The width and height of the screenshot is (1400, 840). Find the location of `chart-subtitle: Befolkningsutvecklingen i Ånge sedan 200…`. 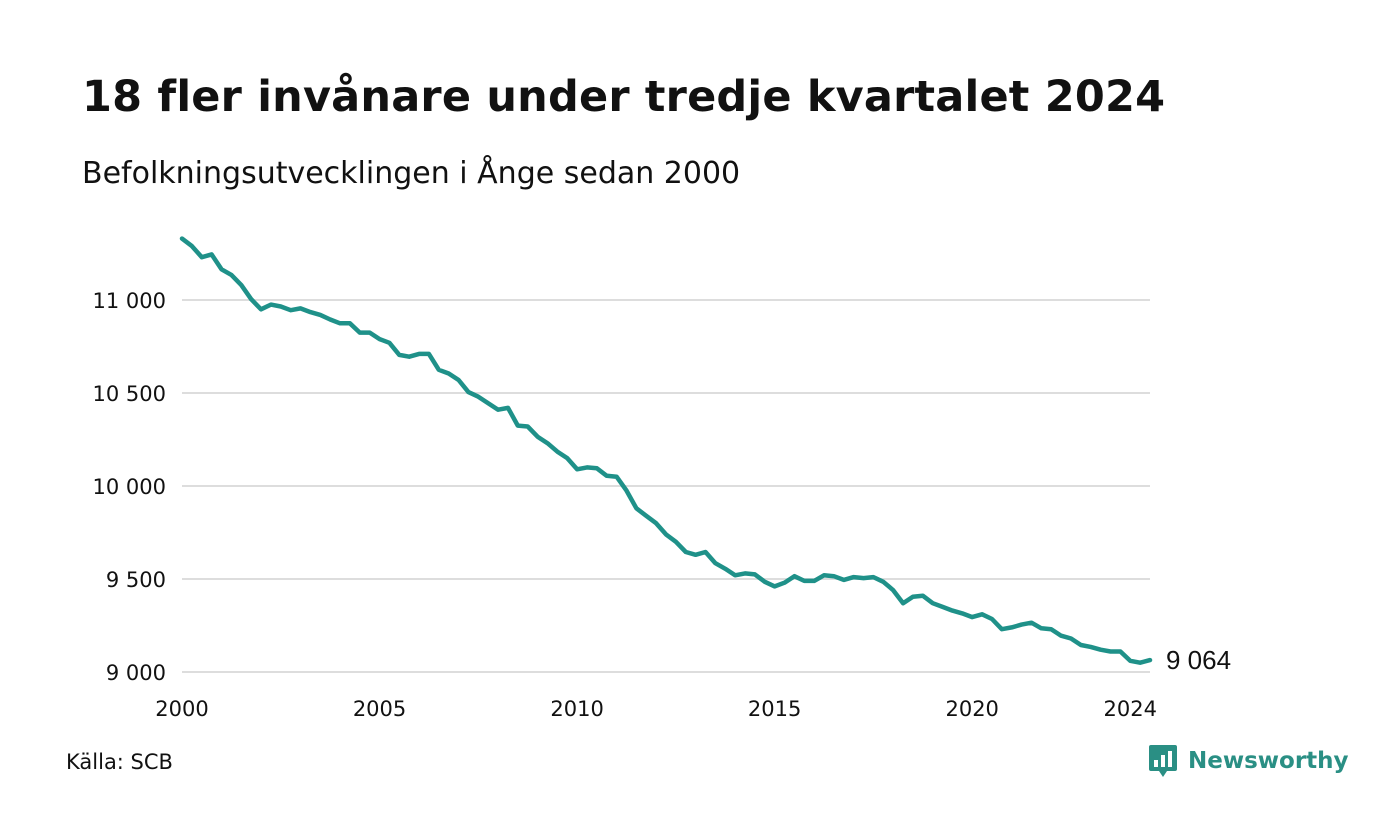

chart-subtitle: Befolkningsutvecklingen i Ånge sedan 200… is located at coordinates (411, 173).